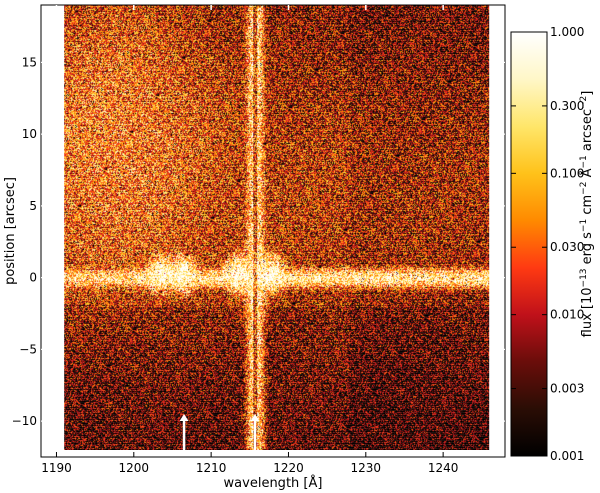  What do you see at coordinates (29, 134) in the screenshot?
I see `y-tick-label: 10` at bounding box center [29, 134].